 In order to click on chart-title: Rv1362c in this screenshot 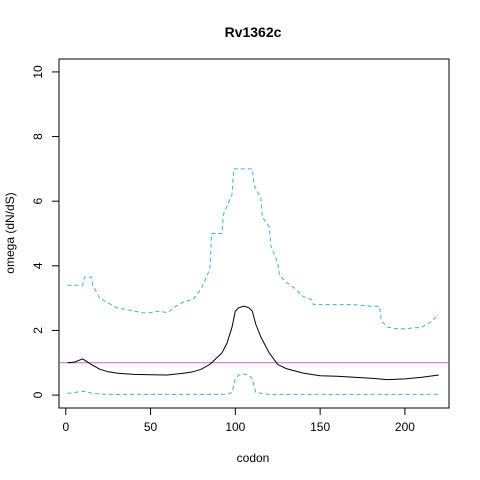, I will do `click(253, 32)`.